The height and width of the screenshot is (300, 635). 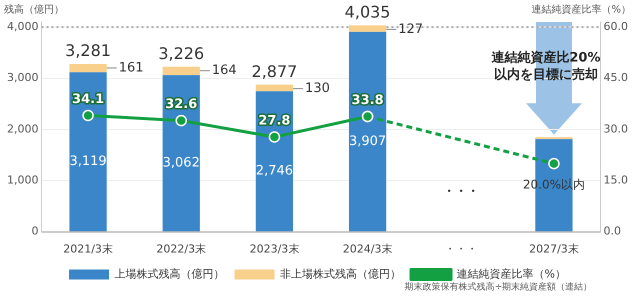 What do you see at coordinates (616, 129) in the screenshot?
I see `y2-tick-label: 30.0` at bounding box center [616, 129].